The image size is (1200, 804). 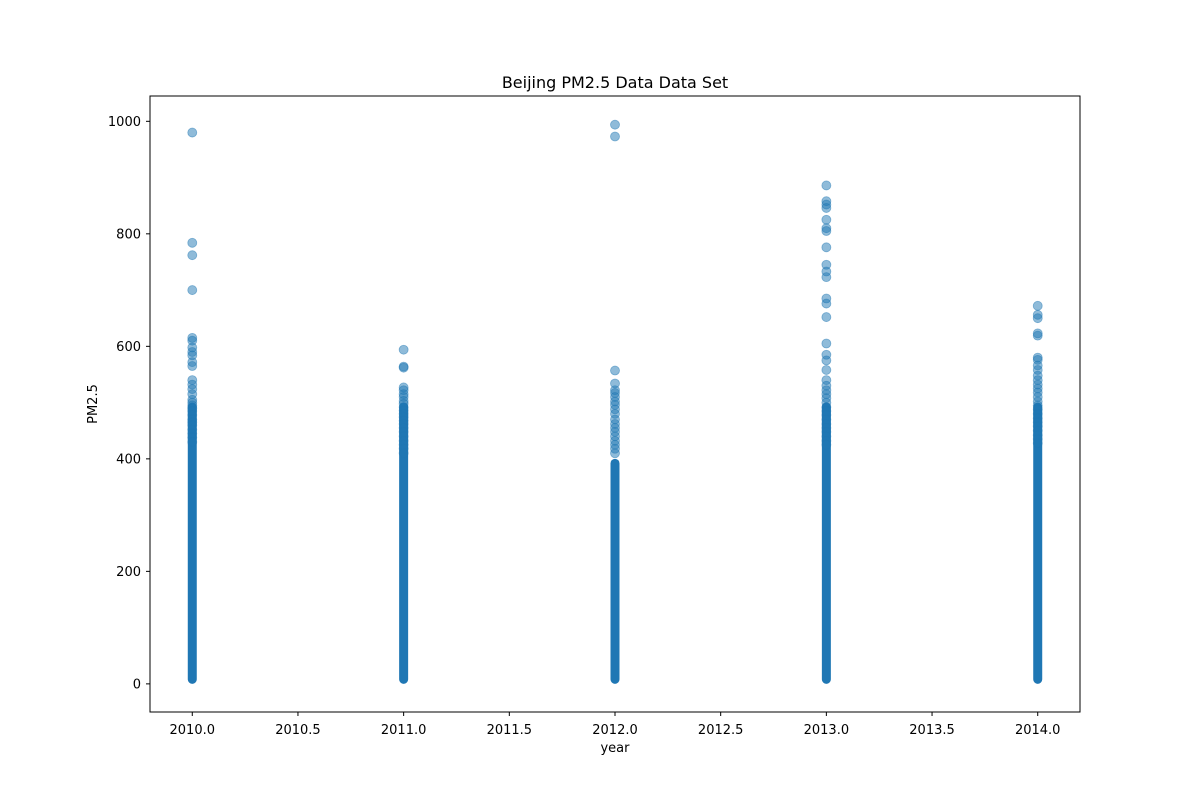 What do you see at coordinates (137, 684) in the screenshot?
I see `y-tick-label: 0` at bounding box center [137, 684].